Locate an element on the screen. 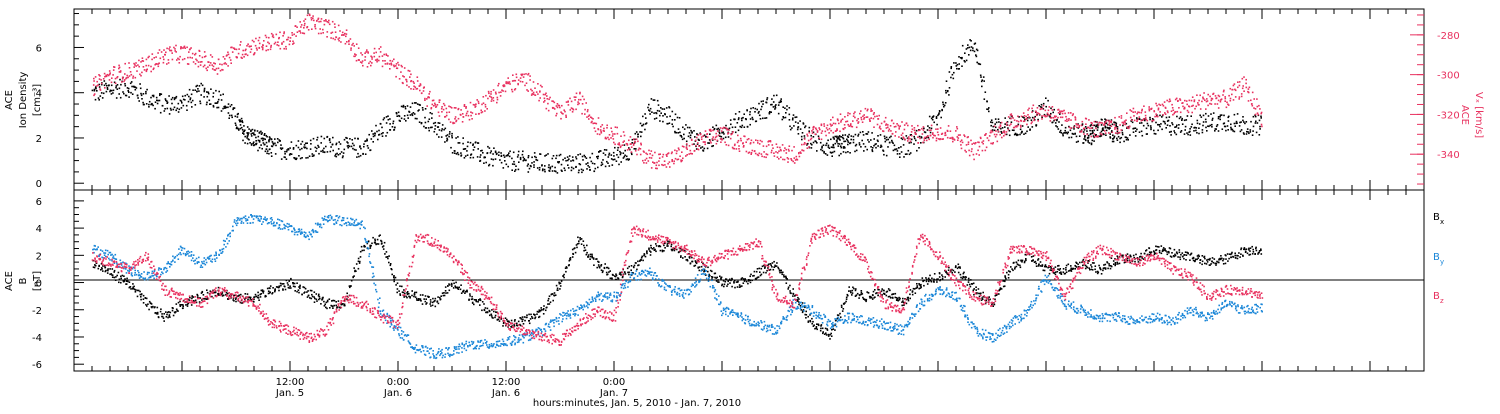  bottom-ytick-label: 0 is located at coordinates (39, 284).